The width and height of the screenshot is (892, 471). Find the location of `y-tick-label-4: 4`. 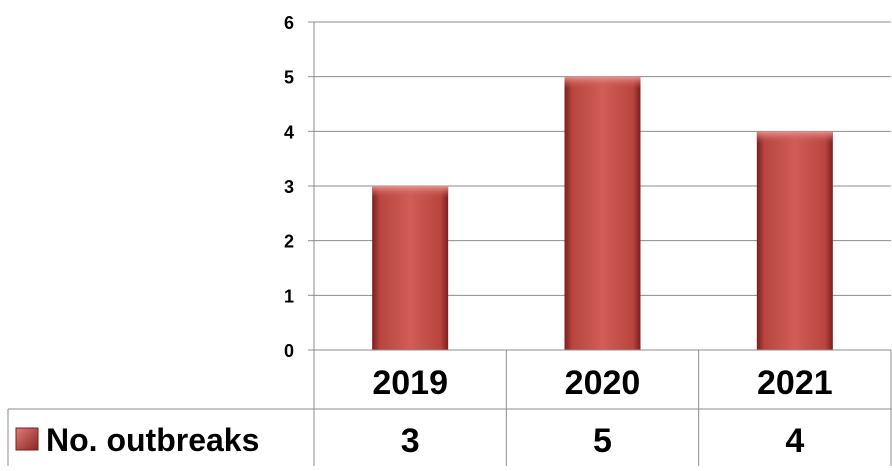

y-tick-label-4: 4 is located at coordinates (289, 132).